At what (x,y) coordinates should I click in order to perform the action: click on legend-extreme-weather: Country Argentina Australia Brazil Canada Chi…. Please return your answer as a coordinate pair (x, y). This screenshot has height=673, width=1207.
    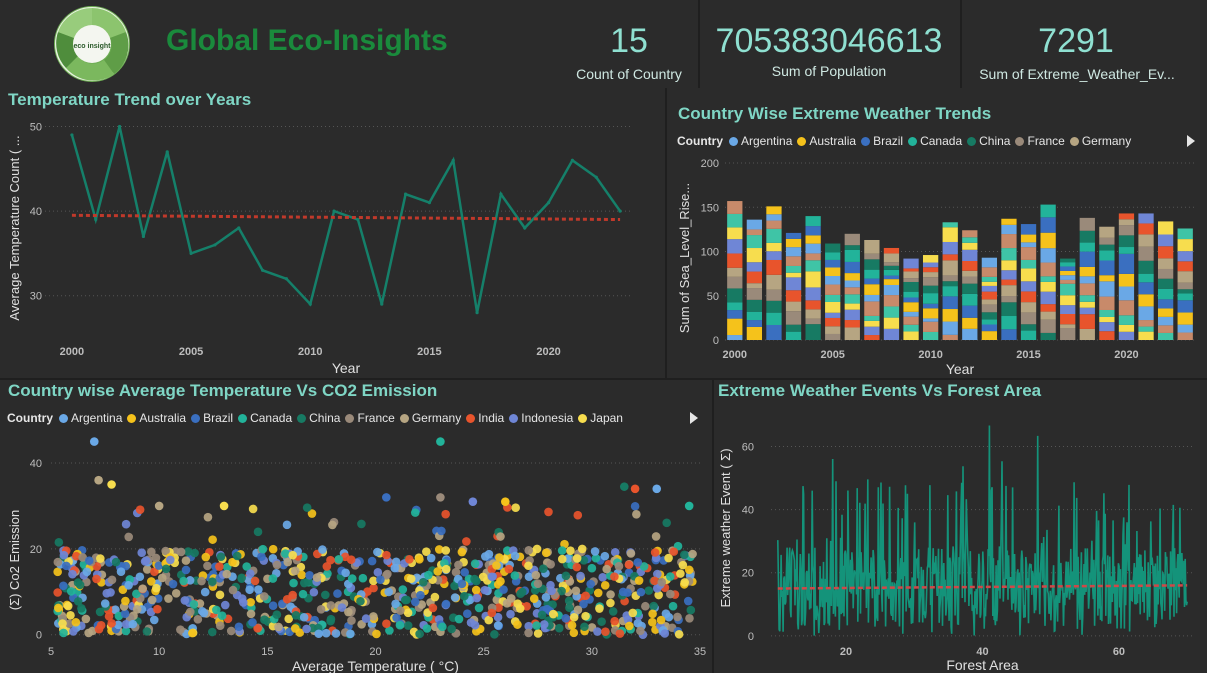
    Looking at the image, I should click on (906, 141).